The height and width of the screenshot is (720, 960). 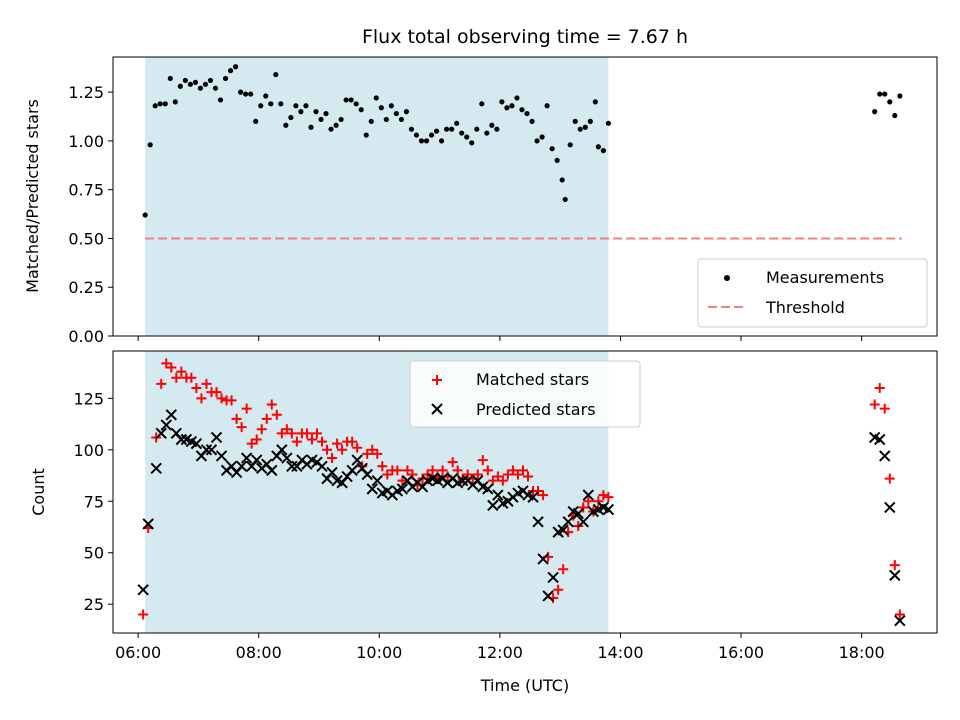 I want to click on bottom-legend-box, so click(x=525, y=394).